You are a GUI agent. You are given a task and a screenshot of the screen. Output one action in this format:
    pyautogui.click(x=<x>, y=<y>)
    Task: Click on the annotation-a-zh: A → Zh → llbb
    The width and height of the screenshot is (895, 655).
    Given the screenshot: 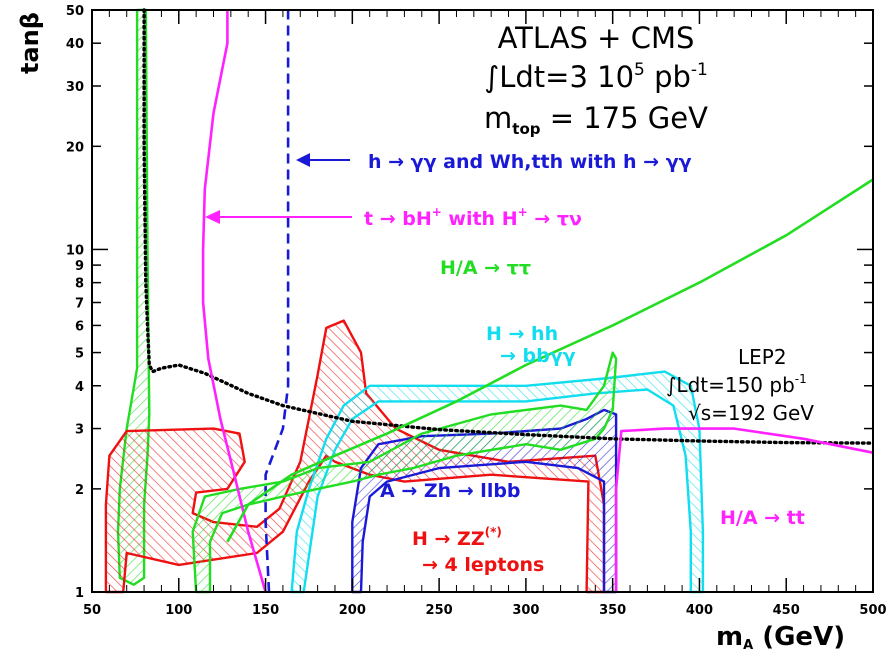 What is the action you would take?
    pyautogui.click(x=450, y=491)
    